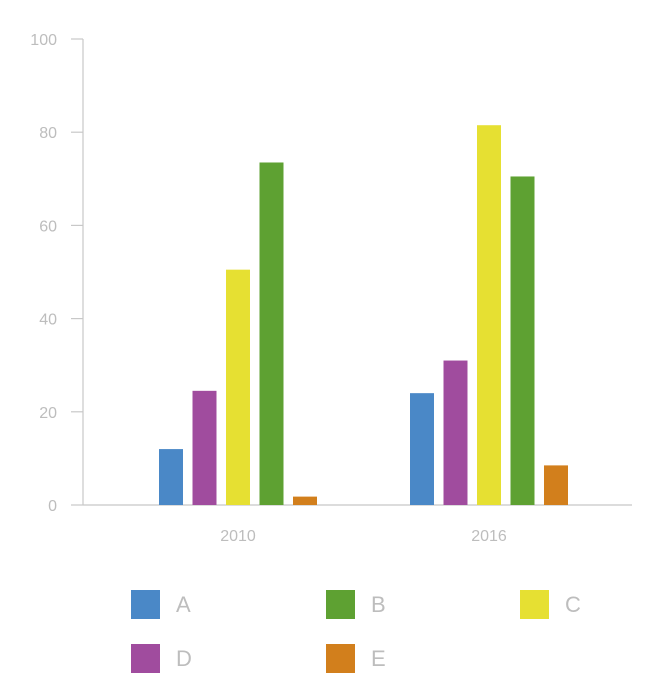 This screenshot has width=670, height=698. Describe the element at coordinates (161, 658) in the screenshot. I see `legend-item-d: D` at that location.